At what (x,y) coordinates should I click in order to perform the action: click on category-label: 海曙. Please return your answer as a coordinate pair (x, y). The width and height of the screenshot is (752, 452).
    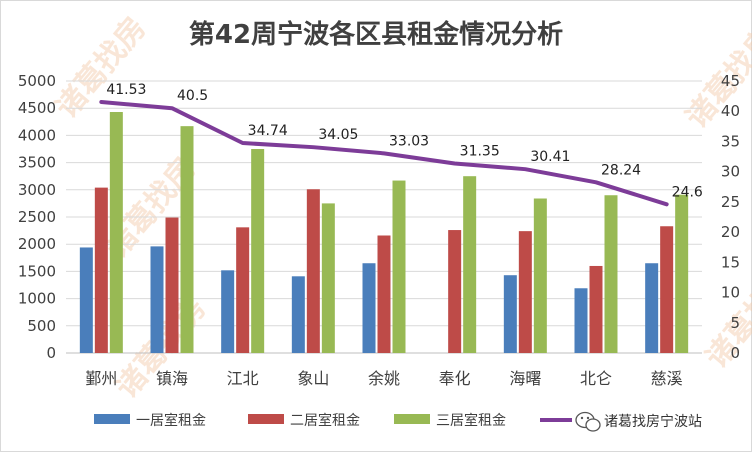
    Looking at the image, I should click on (525, 378).